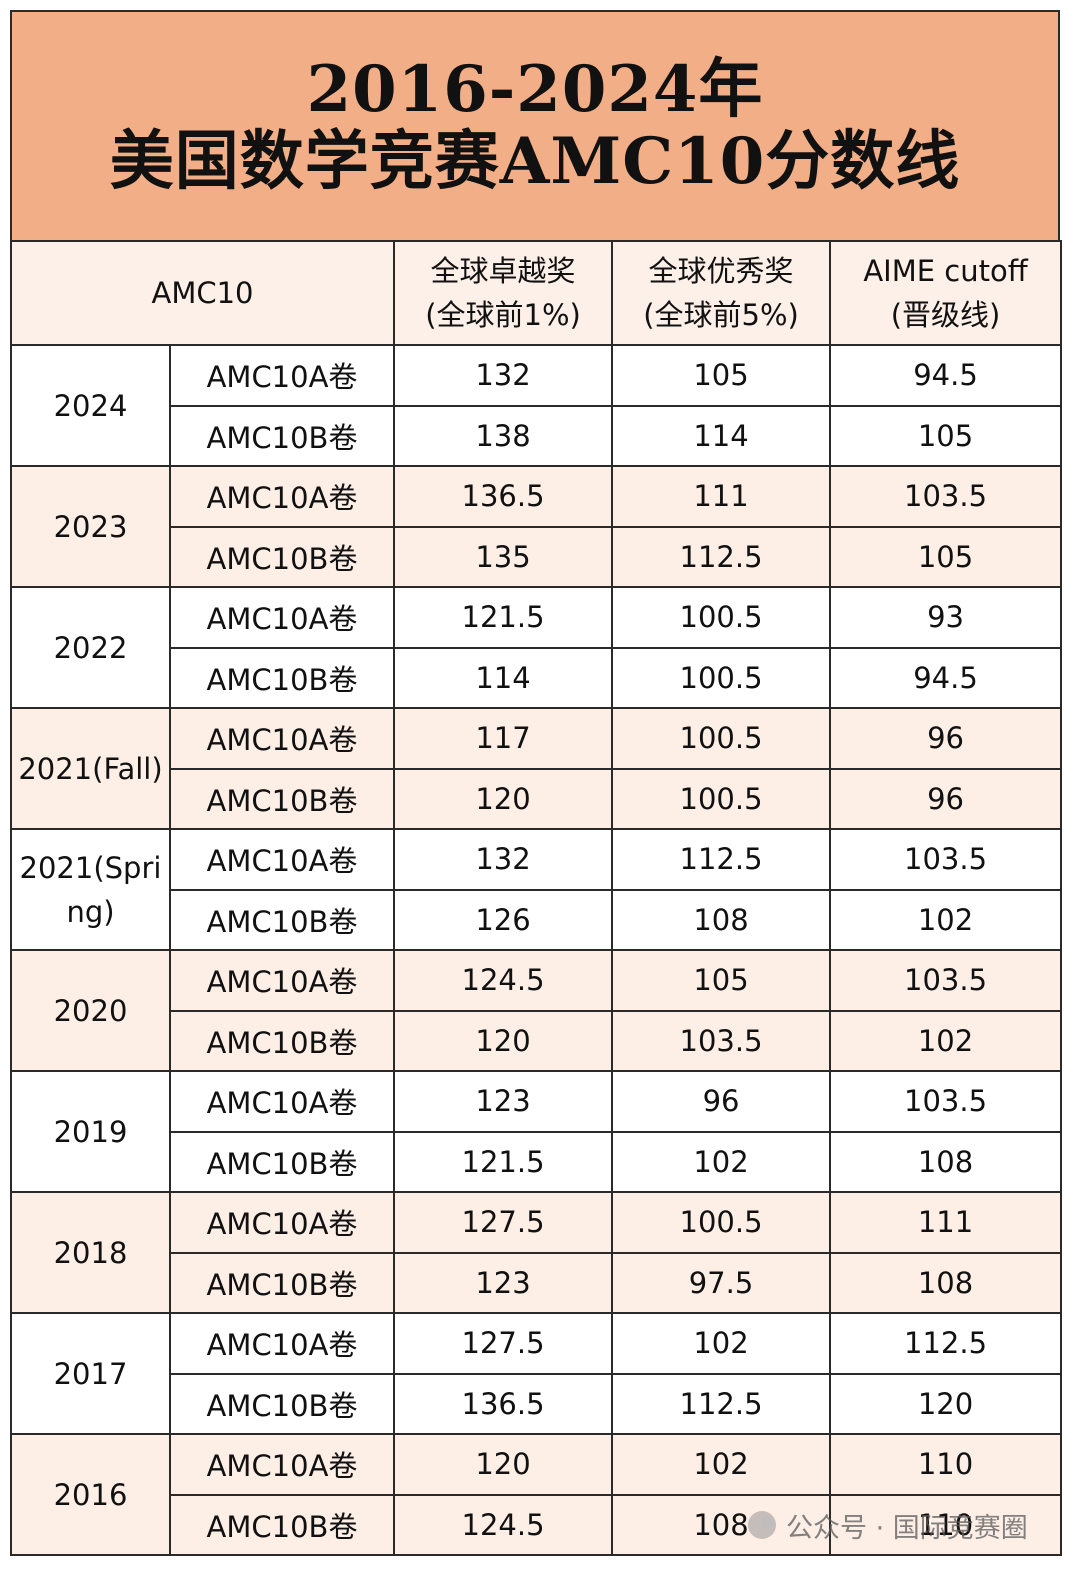 Image resolution: width=1080 pixels, height=1579 pixels. I want to click on year-text: 2024, so click(90, 405).